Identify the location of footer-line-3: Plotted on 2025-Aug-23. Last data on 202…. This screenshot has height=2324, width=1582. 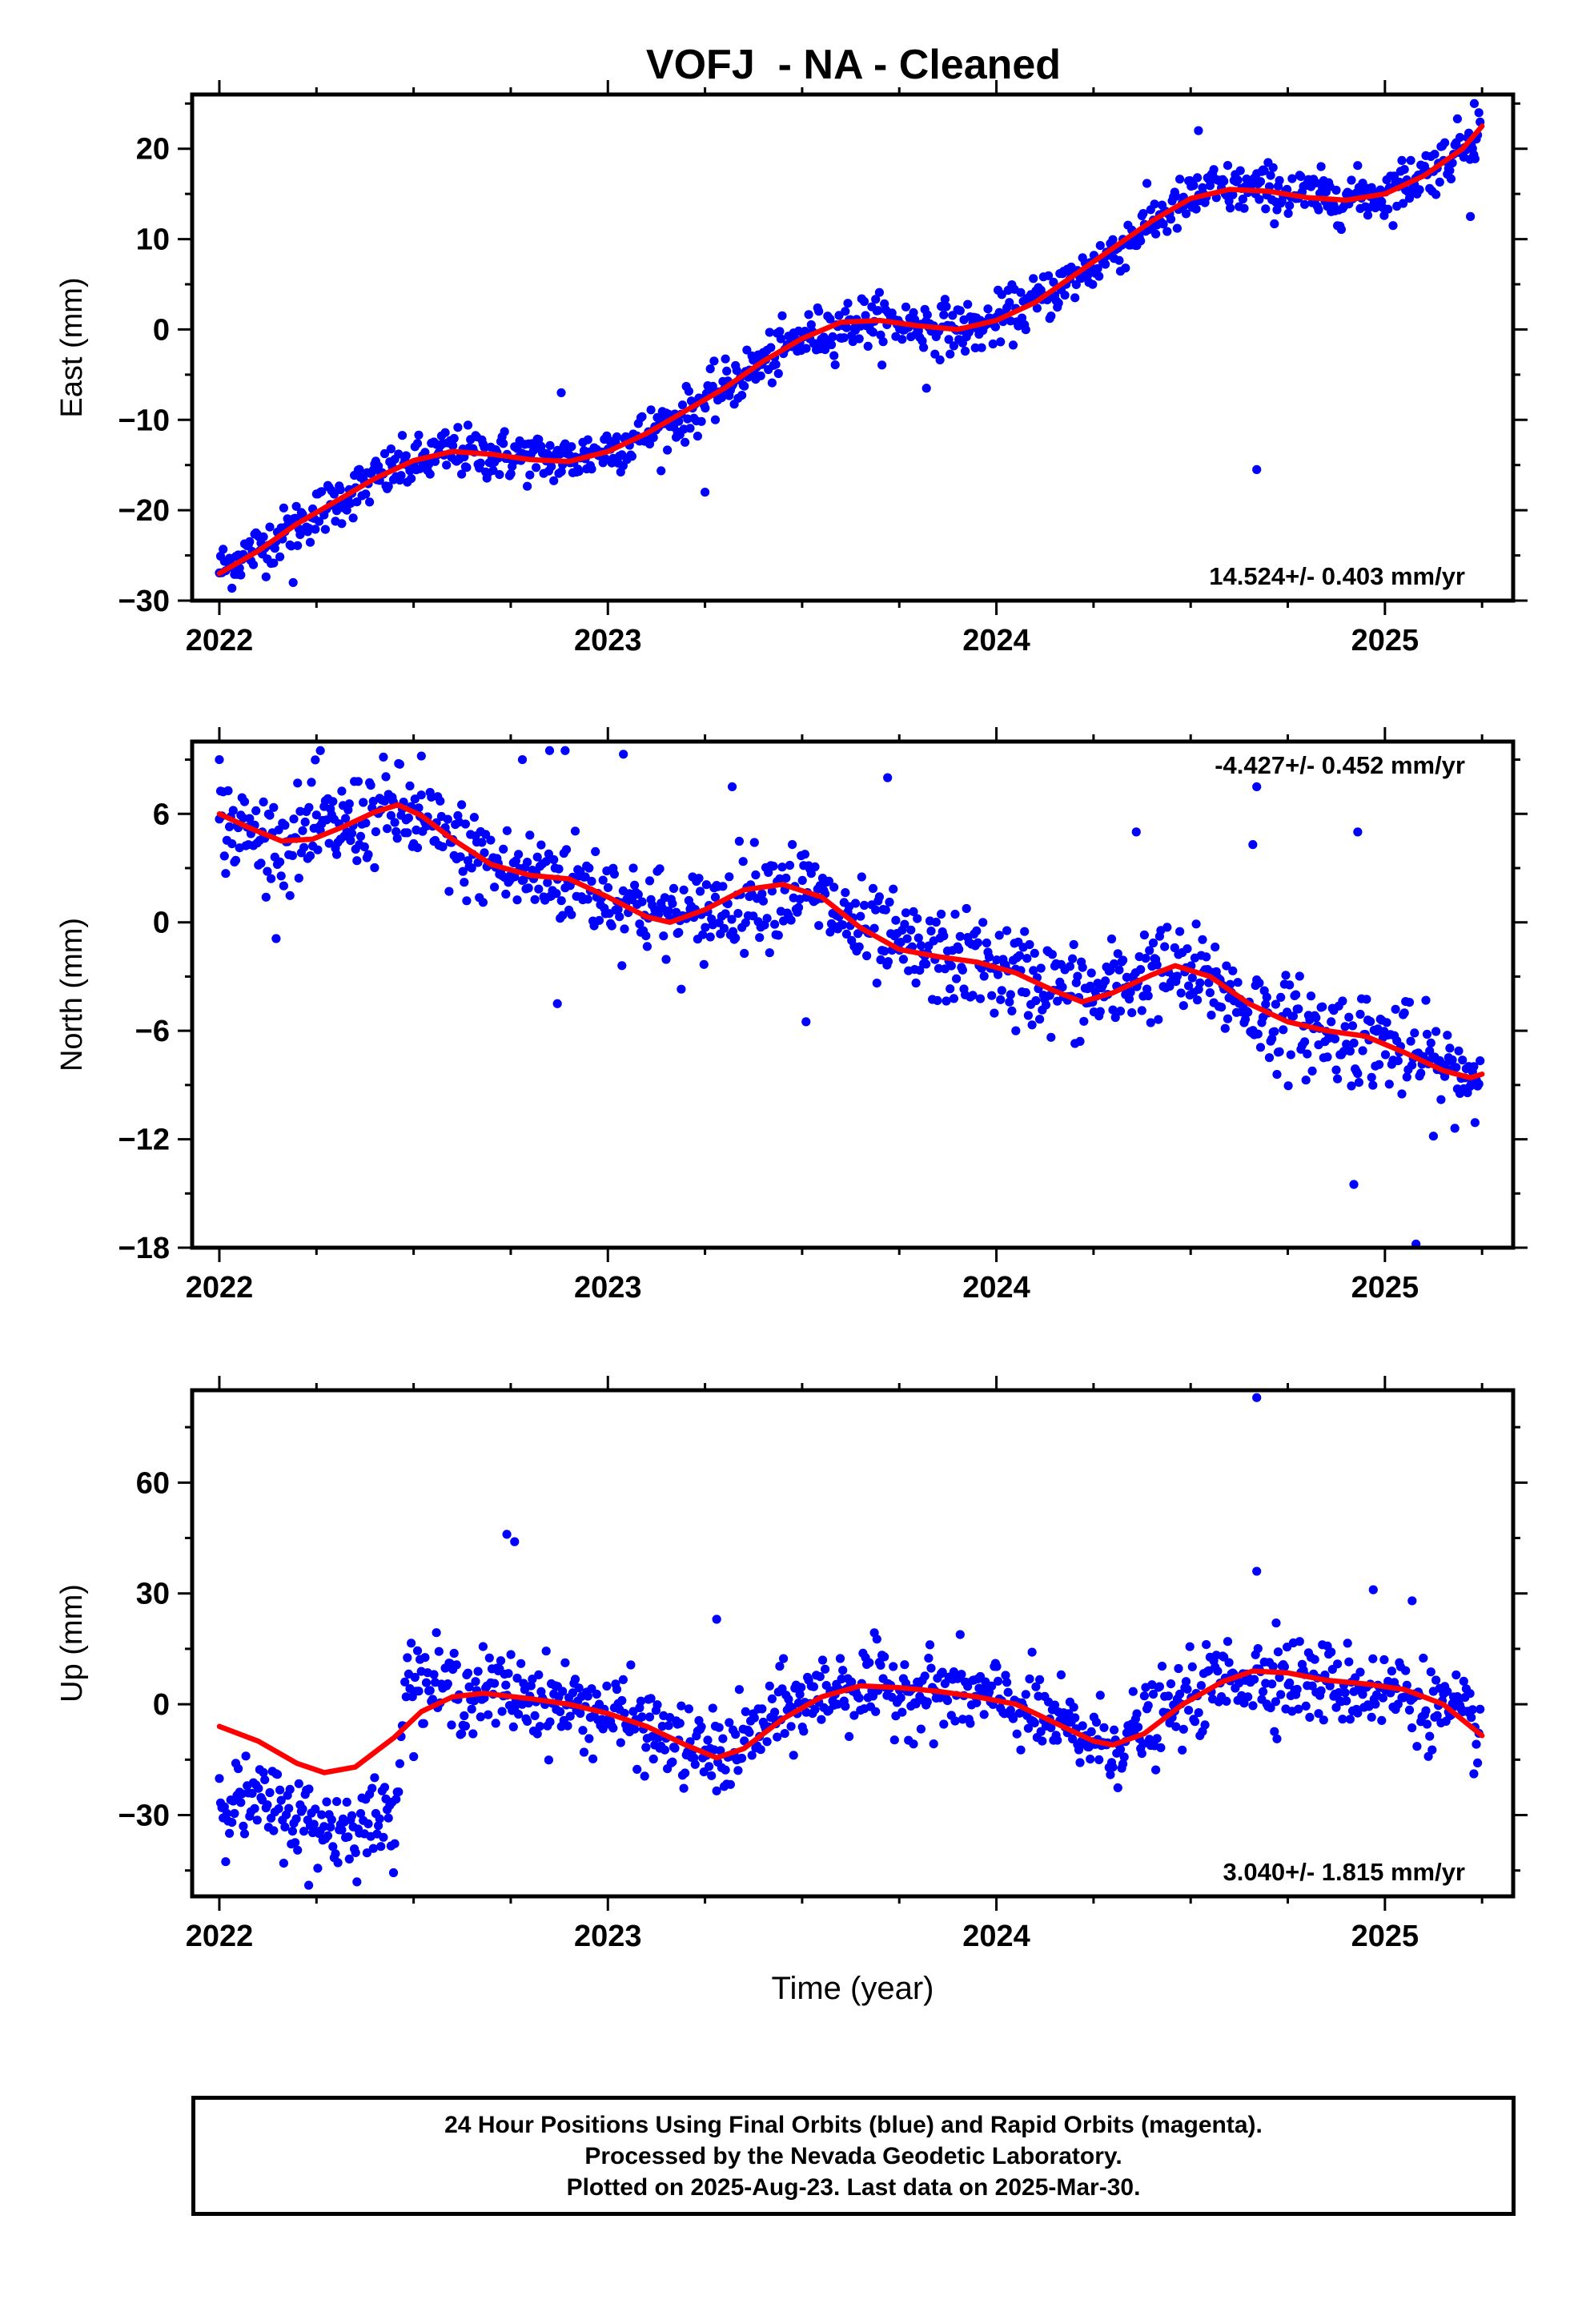
(853, 2187).